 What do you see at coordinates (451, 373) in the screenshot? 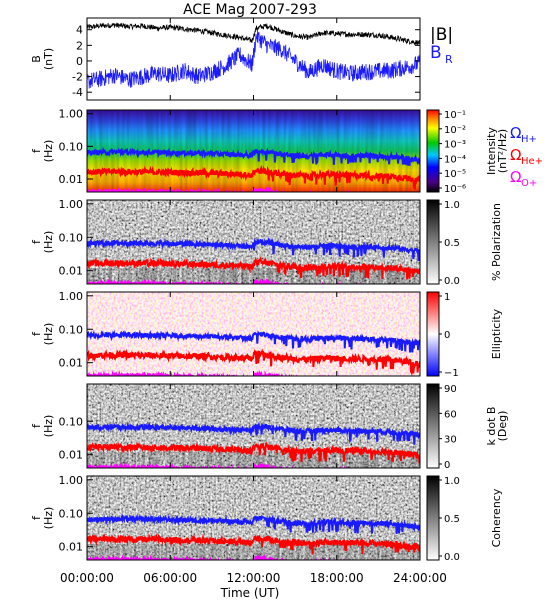
I see `colorbar-tick-label: −1` at bounding box center [451, 373].